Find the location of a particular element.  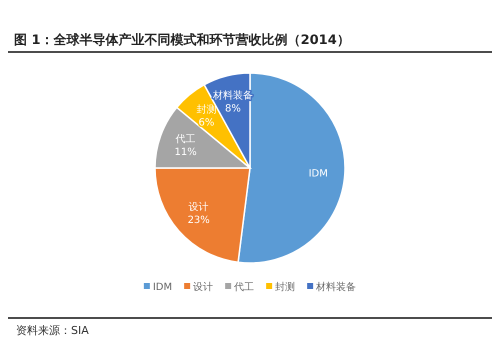

chart-title: 图 1：全球半导体产业不同模式和环节营收比例（2014） is located at coordinates (182, 40).